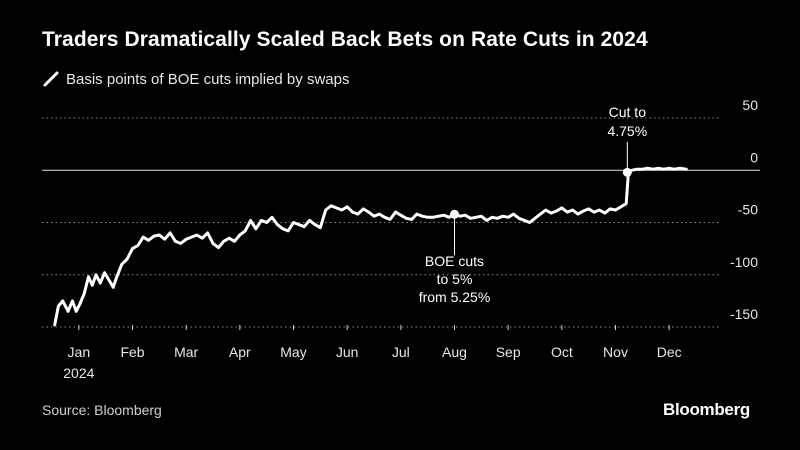 The height and width of the screenshot is (450, 800). Describe the element at coordinates (455, 279) in the screenshot. I see `annotation-text-boe-cut: to 5%` at that location.